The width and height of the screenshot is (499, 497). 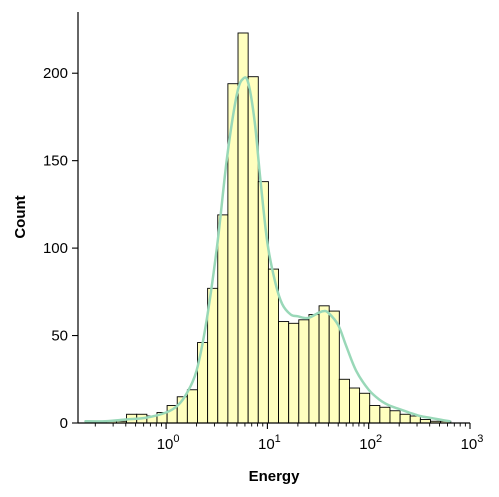 I want to click on y-tick-label-4: 200, so click(x=55, y=73).